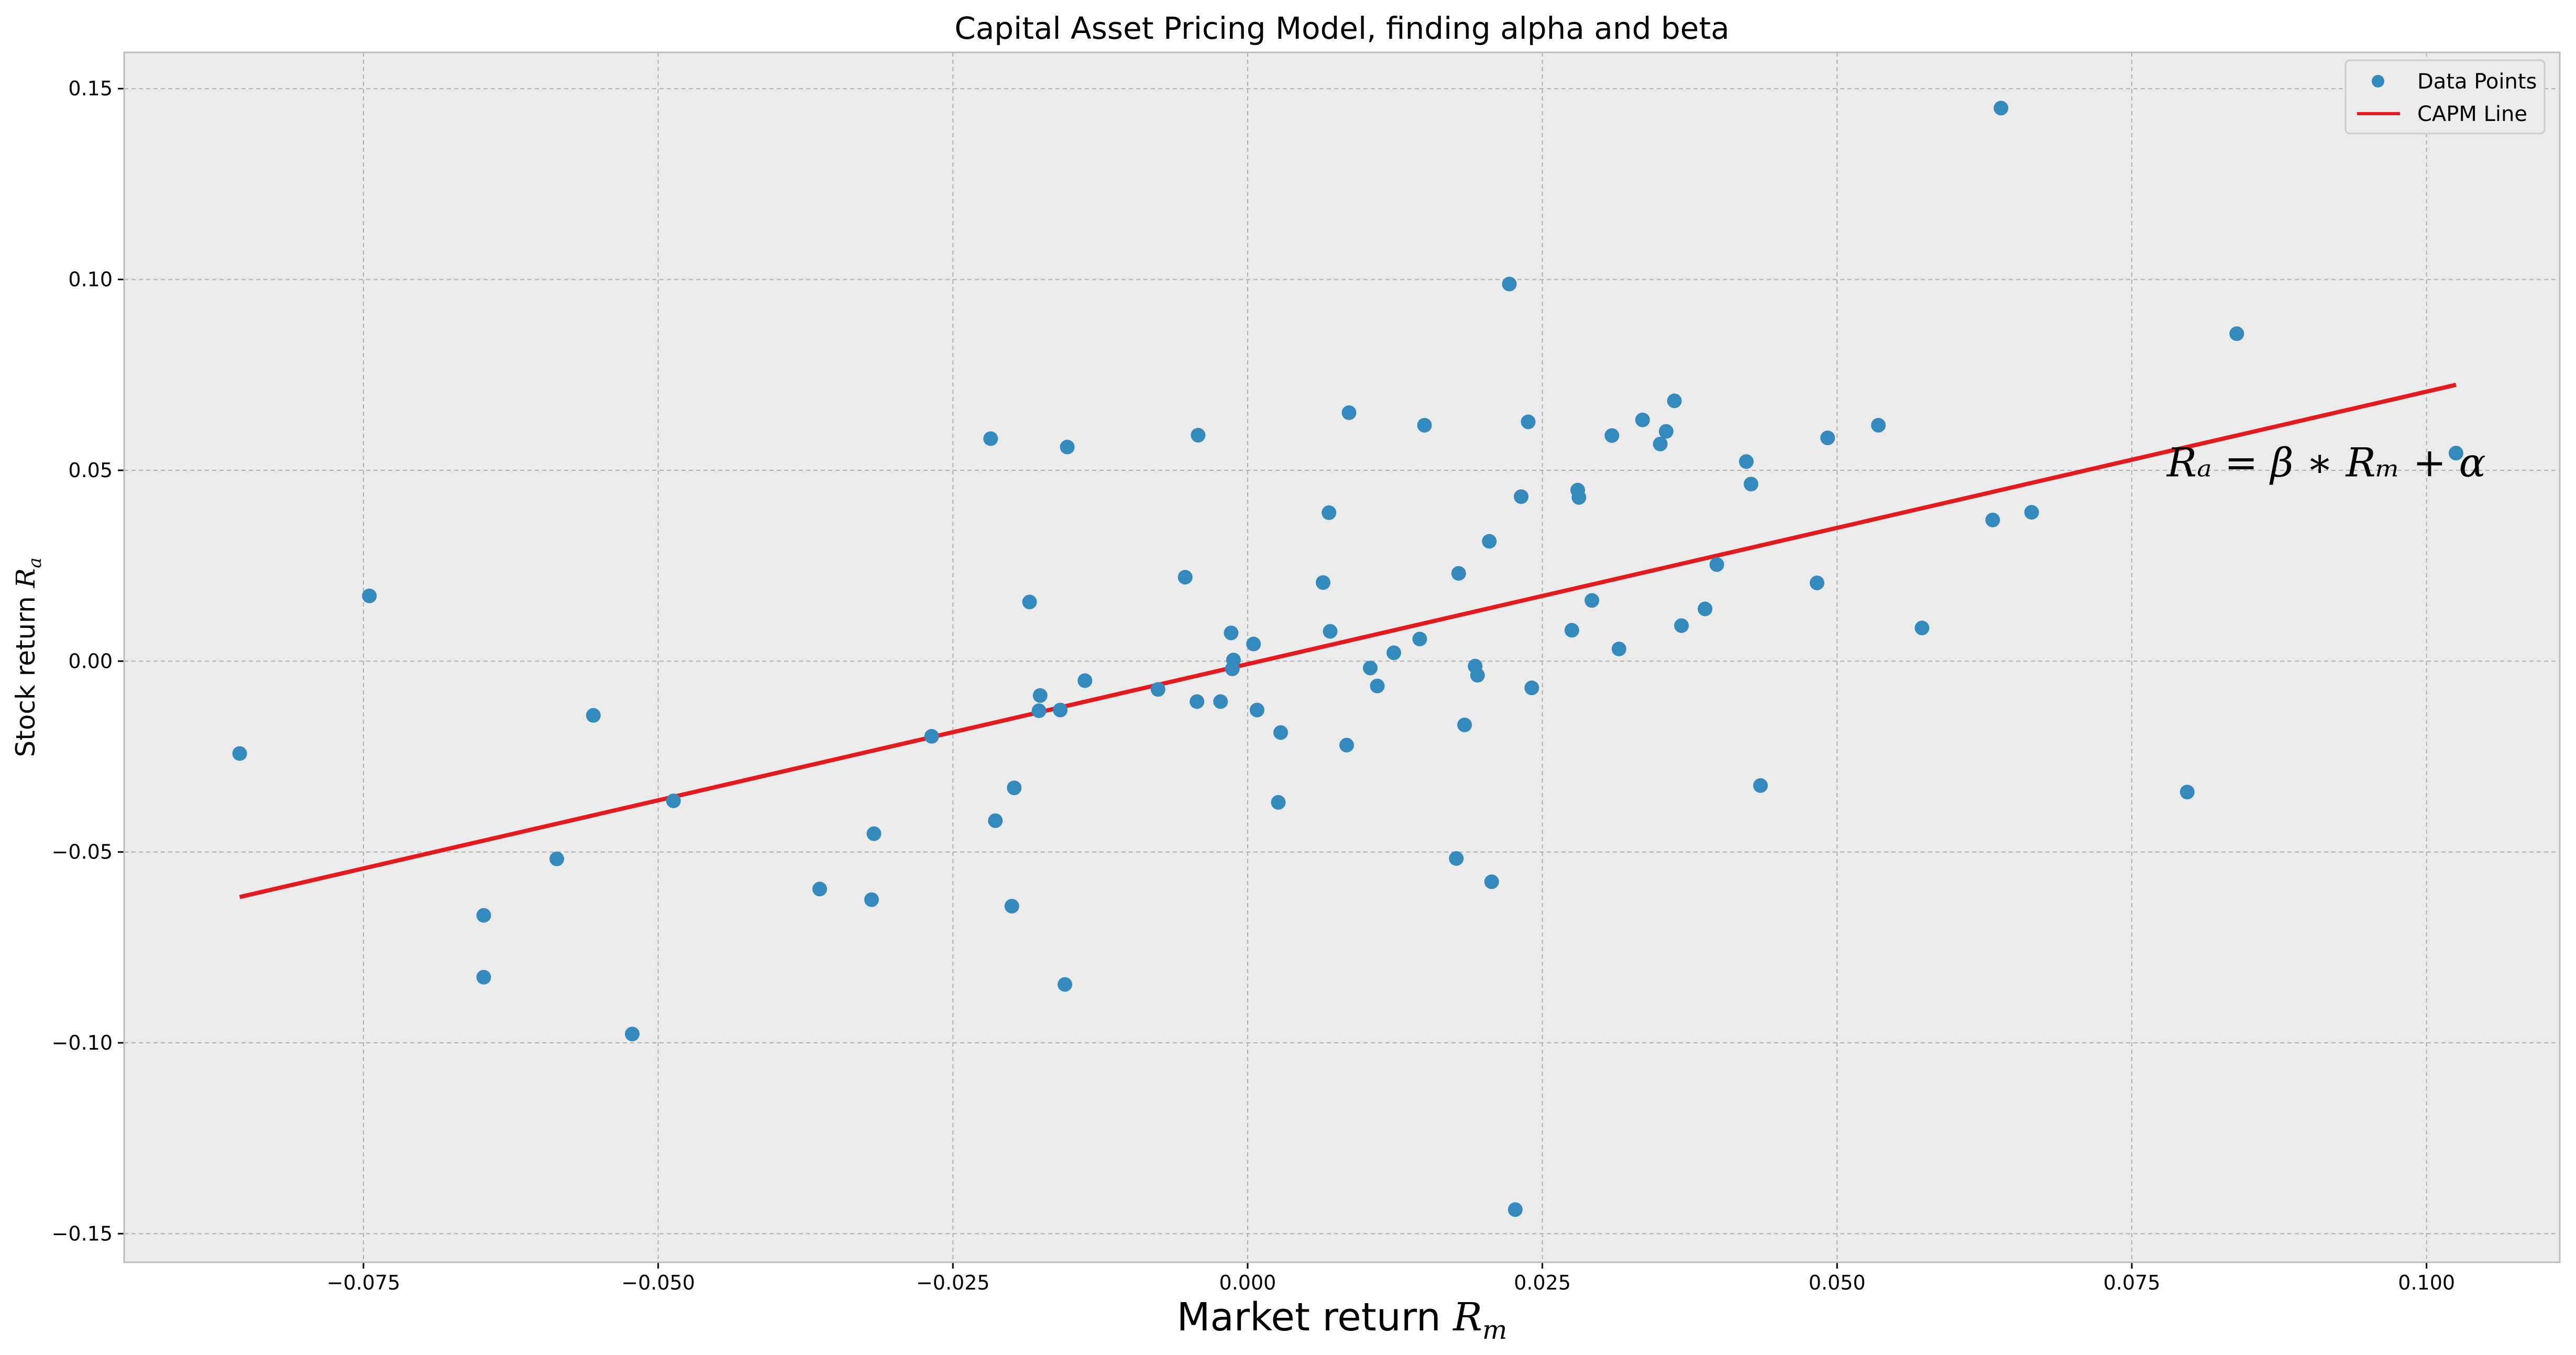 This screenshot has height=1355, width=2576. I want to click on x-tick-label: −0.075, so click(364, 1282).